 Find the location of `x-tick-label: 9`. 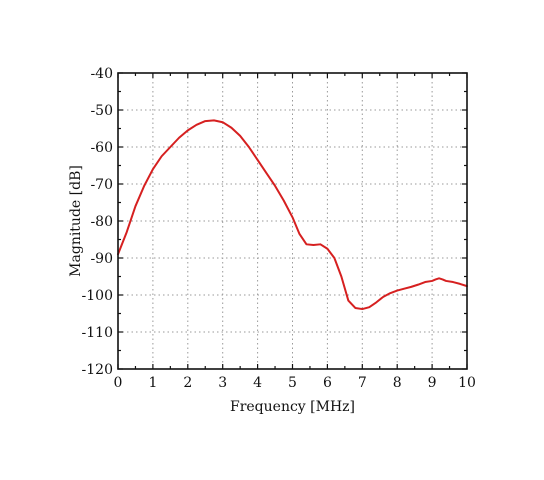

x-tick-label: 9 is located at coordinates (432, 383).